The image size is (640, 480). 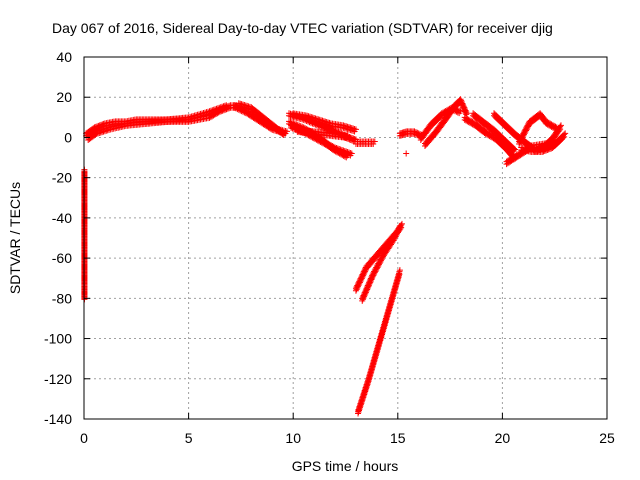 I want to click on y-tick-label: 20, so click(x=64, y=97).